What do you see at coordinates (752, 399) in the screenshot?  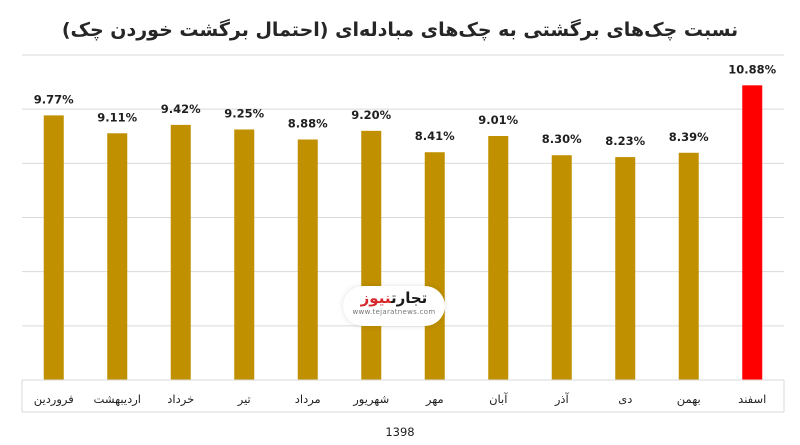 I see `category-label: اسفند` at bounding box center [752, 399].